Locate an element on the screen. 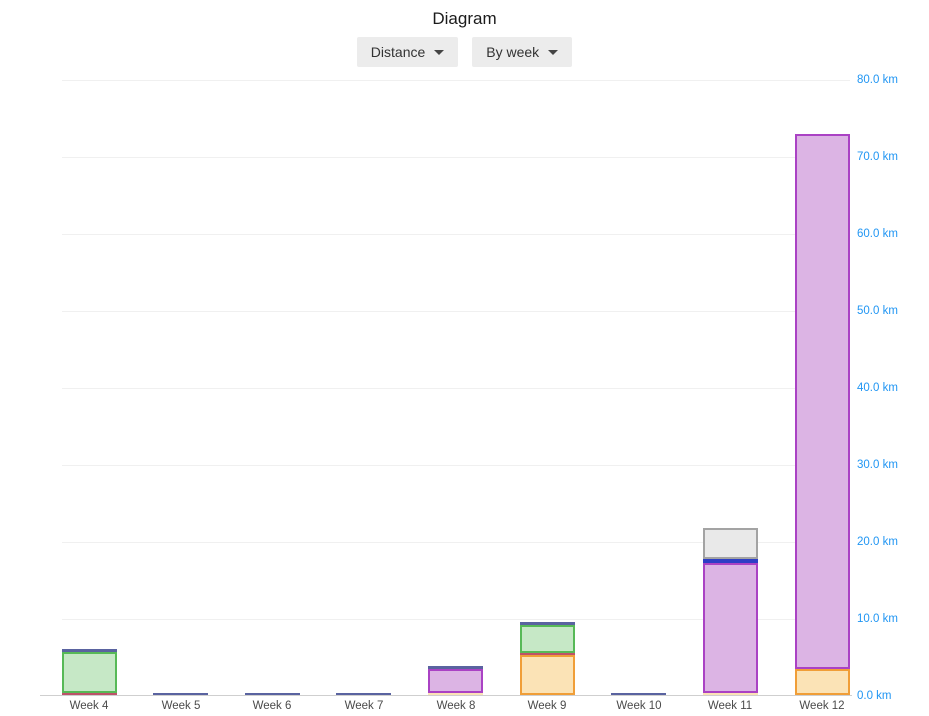 This screenshot has width=929, height=716. bar-segment-gray is located at coordinates (730, 543).